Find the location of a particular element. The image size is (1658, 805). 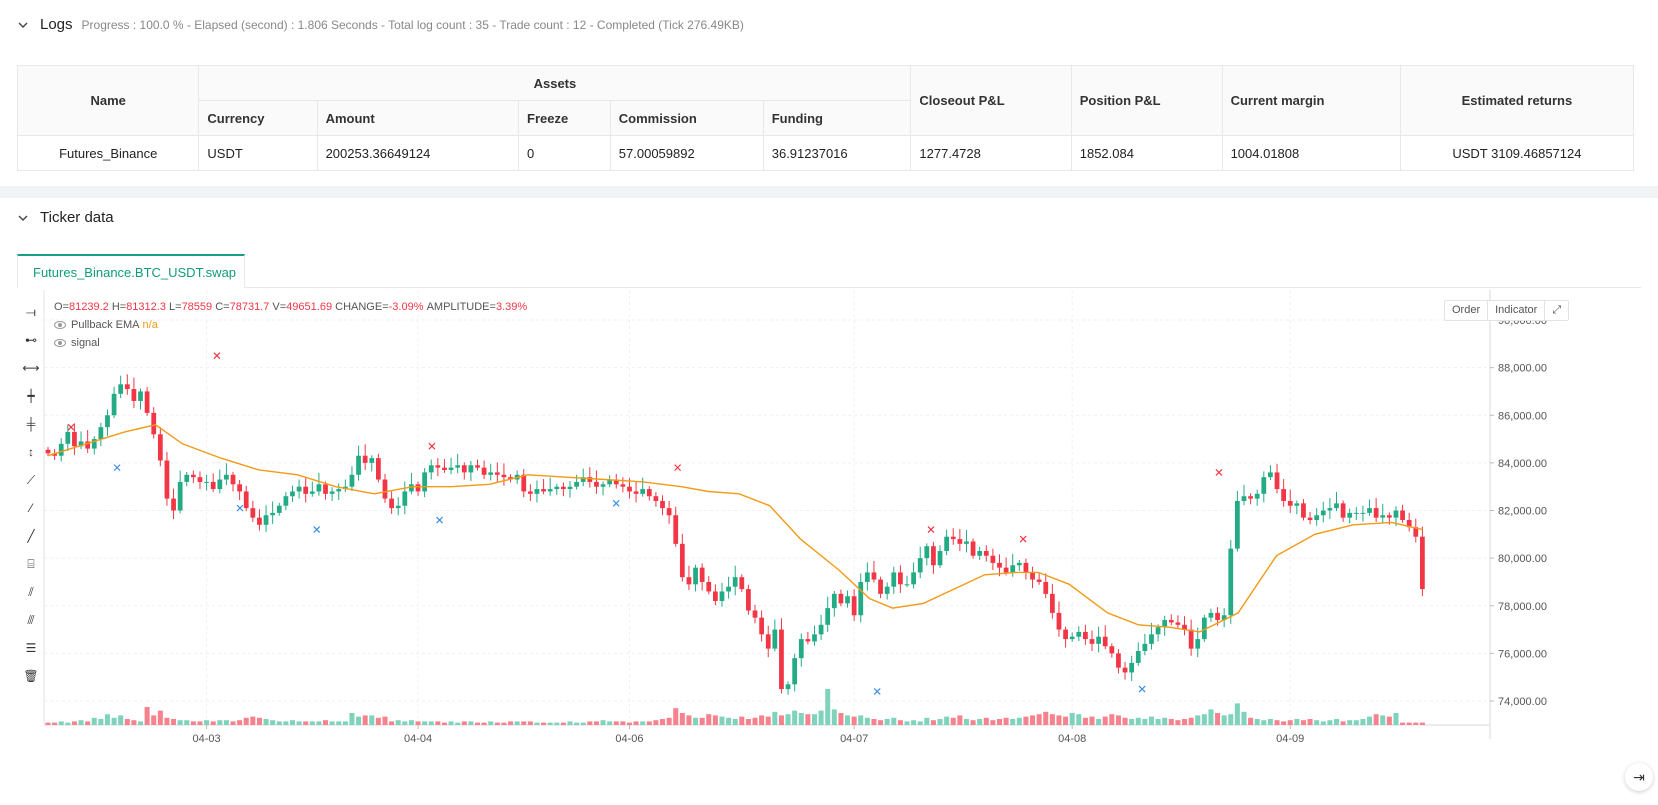

legend-signal: signal is located at coordinates (290, 343).